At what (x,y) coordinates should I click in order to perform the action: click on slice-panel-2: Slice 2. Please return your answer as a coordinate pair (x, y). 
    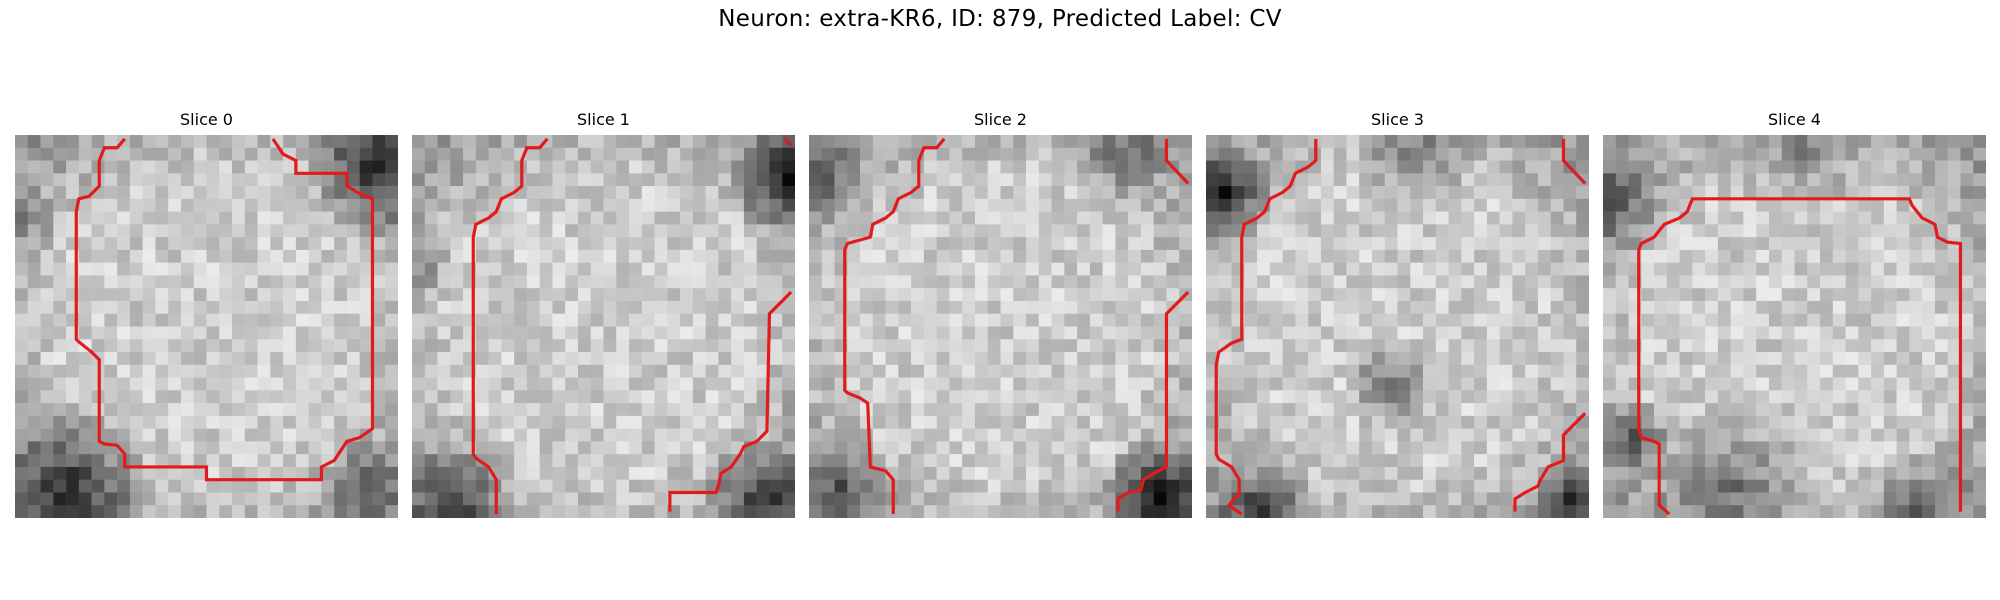
    Looking at the image, I should click on (1000, 313).